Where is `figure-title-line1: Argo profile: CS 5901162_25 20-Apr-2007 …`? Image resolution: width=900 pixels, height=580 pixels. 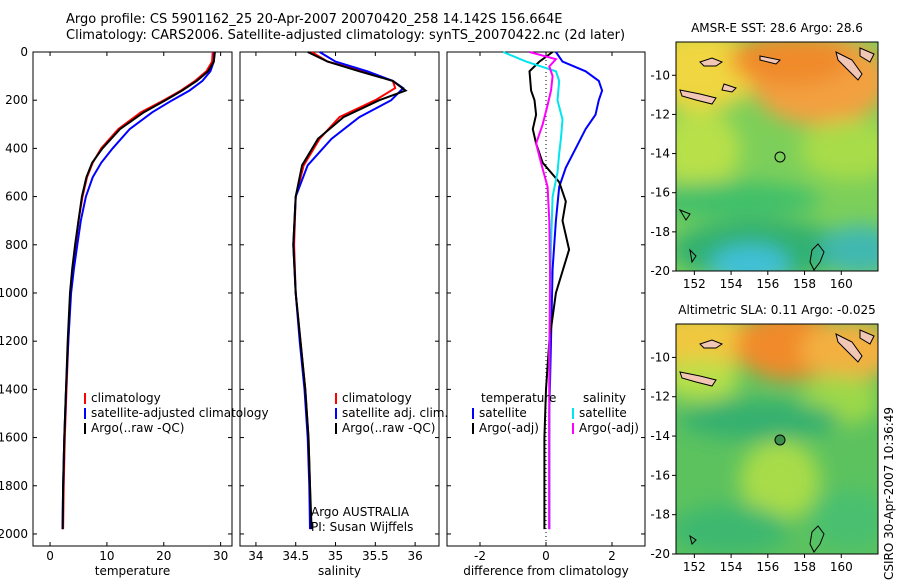
figure-title-line1: Argo profile: CS 5901162_25 20-Apr-2007 … is located at coordinates (314, 19).